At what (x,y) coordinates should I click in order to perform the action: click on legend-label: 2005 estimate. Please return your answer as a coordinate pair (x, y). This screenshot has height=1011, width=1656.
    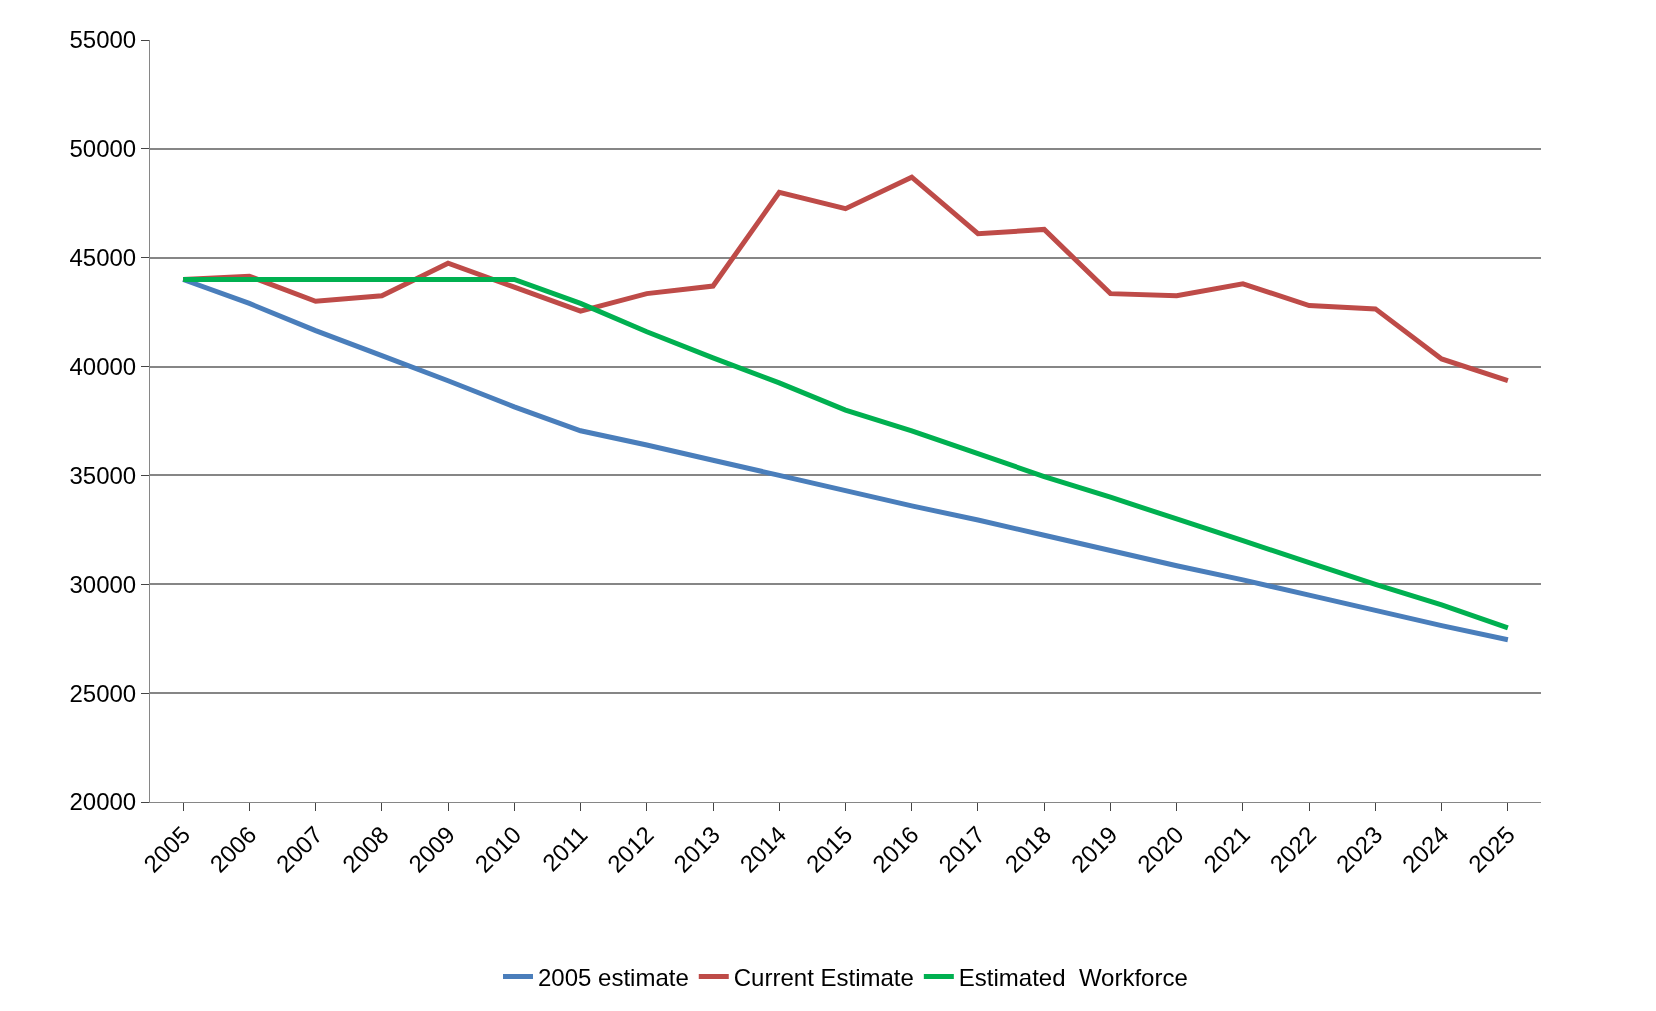
    Looking at the image, I should click on (613, 977).